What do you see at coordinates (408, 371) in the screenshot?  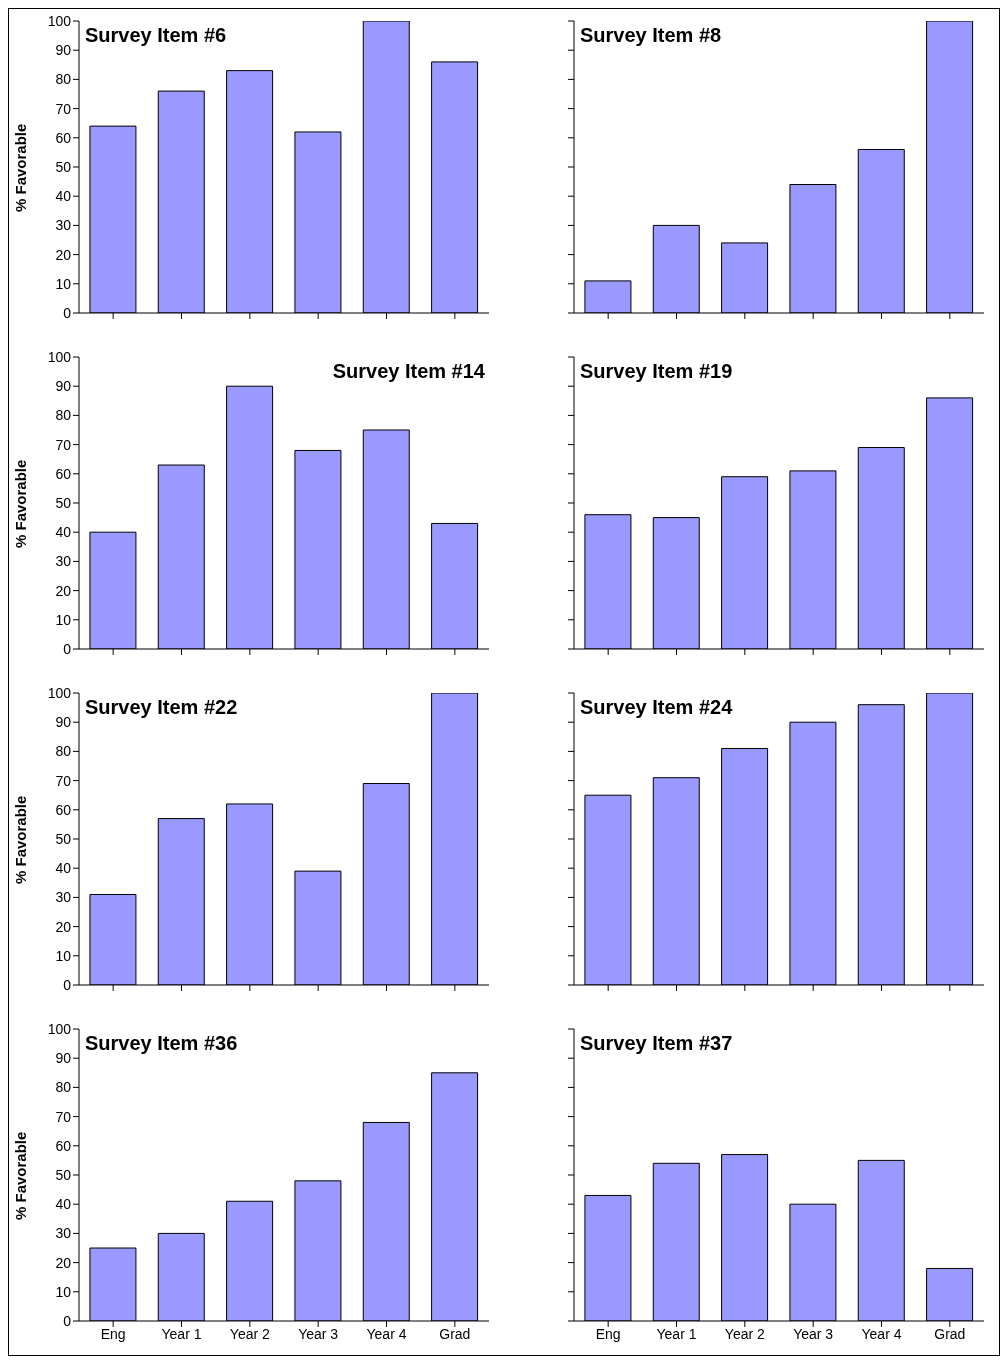 I see `chart-title: Survey Item #14` at bounding box center [408, 371].